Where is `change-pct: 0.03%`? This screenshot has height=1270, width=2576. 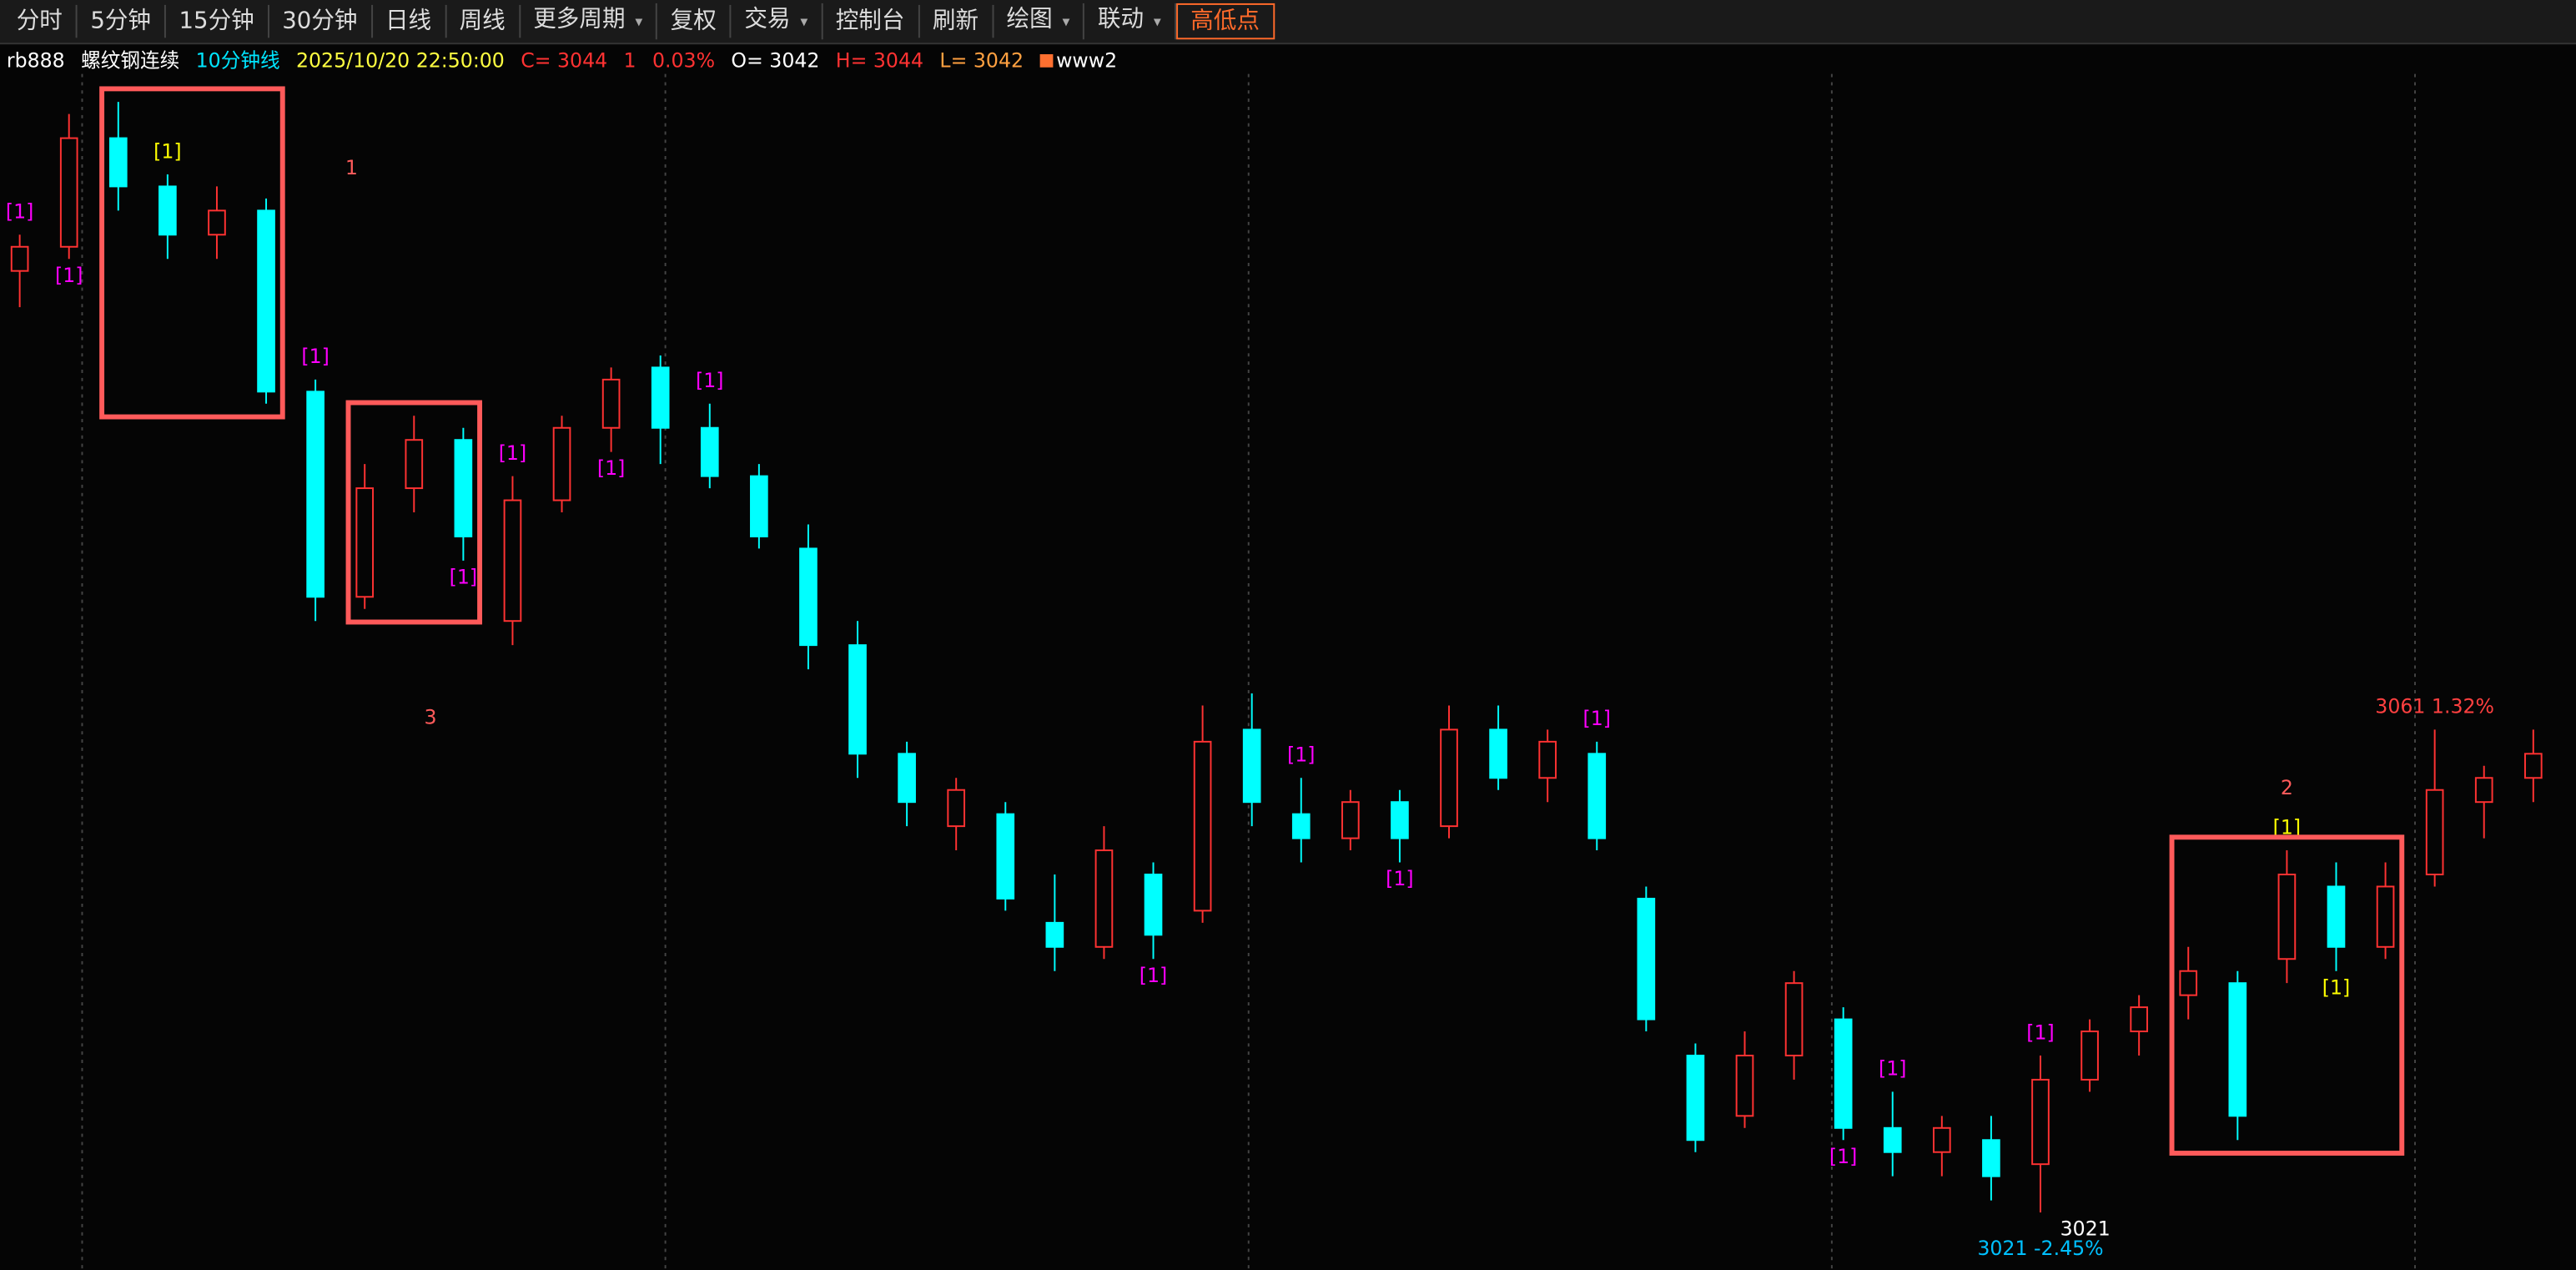 change-pct: 0.03% is located at coordinates (684, 61).